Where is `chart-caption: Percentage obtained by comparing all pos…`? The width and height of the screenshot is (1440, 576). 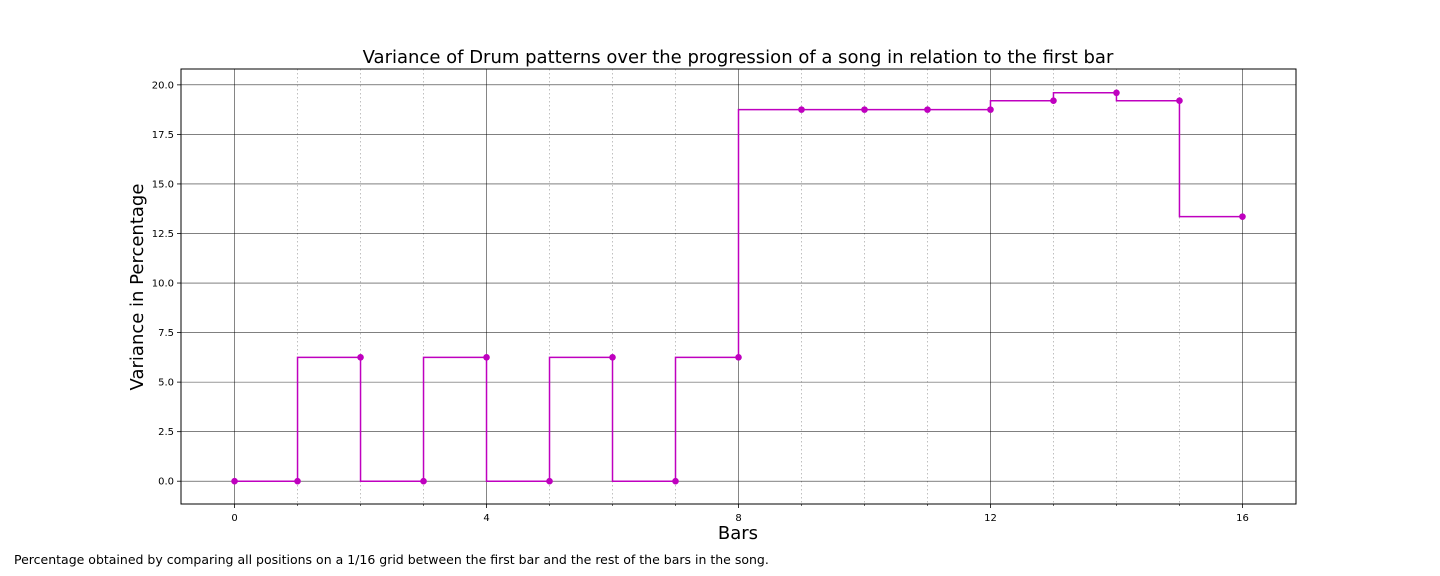 chart-caption: Percentage obtained by comparing all pos… is located at coordinates (391, 559).